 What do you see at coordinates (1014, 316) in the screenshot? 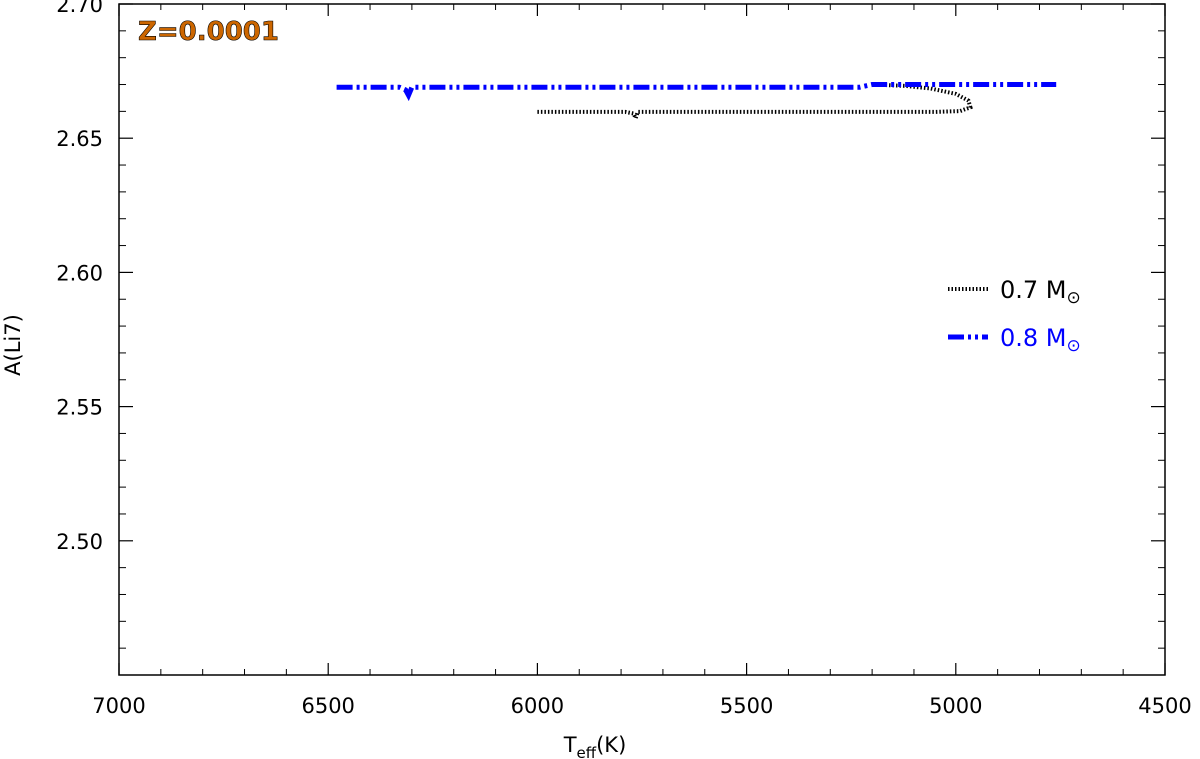
I see `legend: 0.7 M⊙ 0.8 M⊙` at bounding box center [1014, 316].